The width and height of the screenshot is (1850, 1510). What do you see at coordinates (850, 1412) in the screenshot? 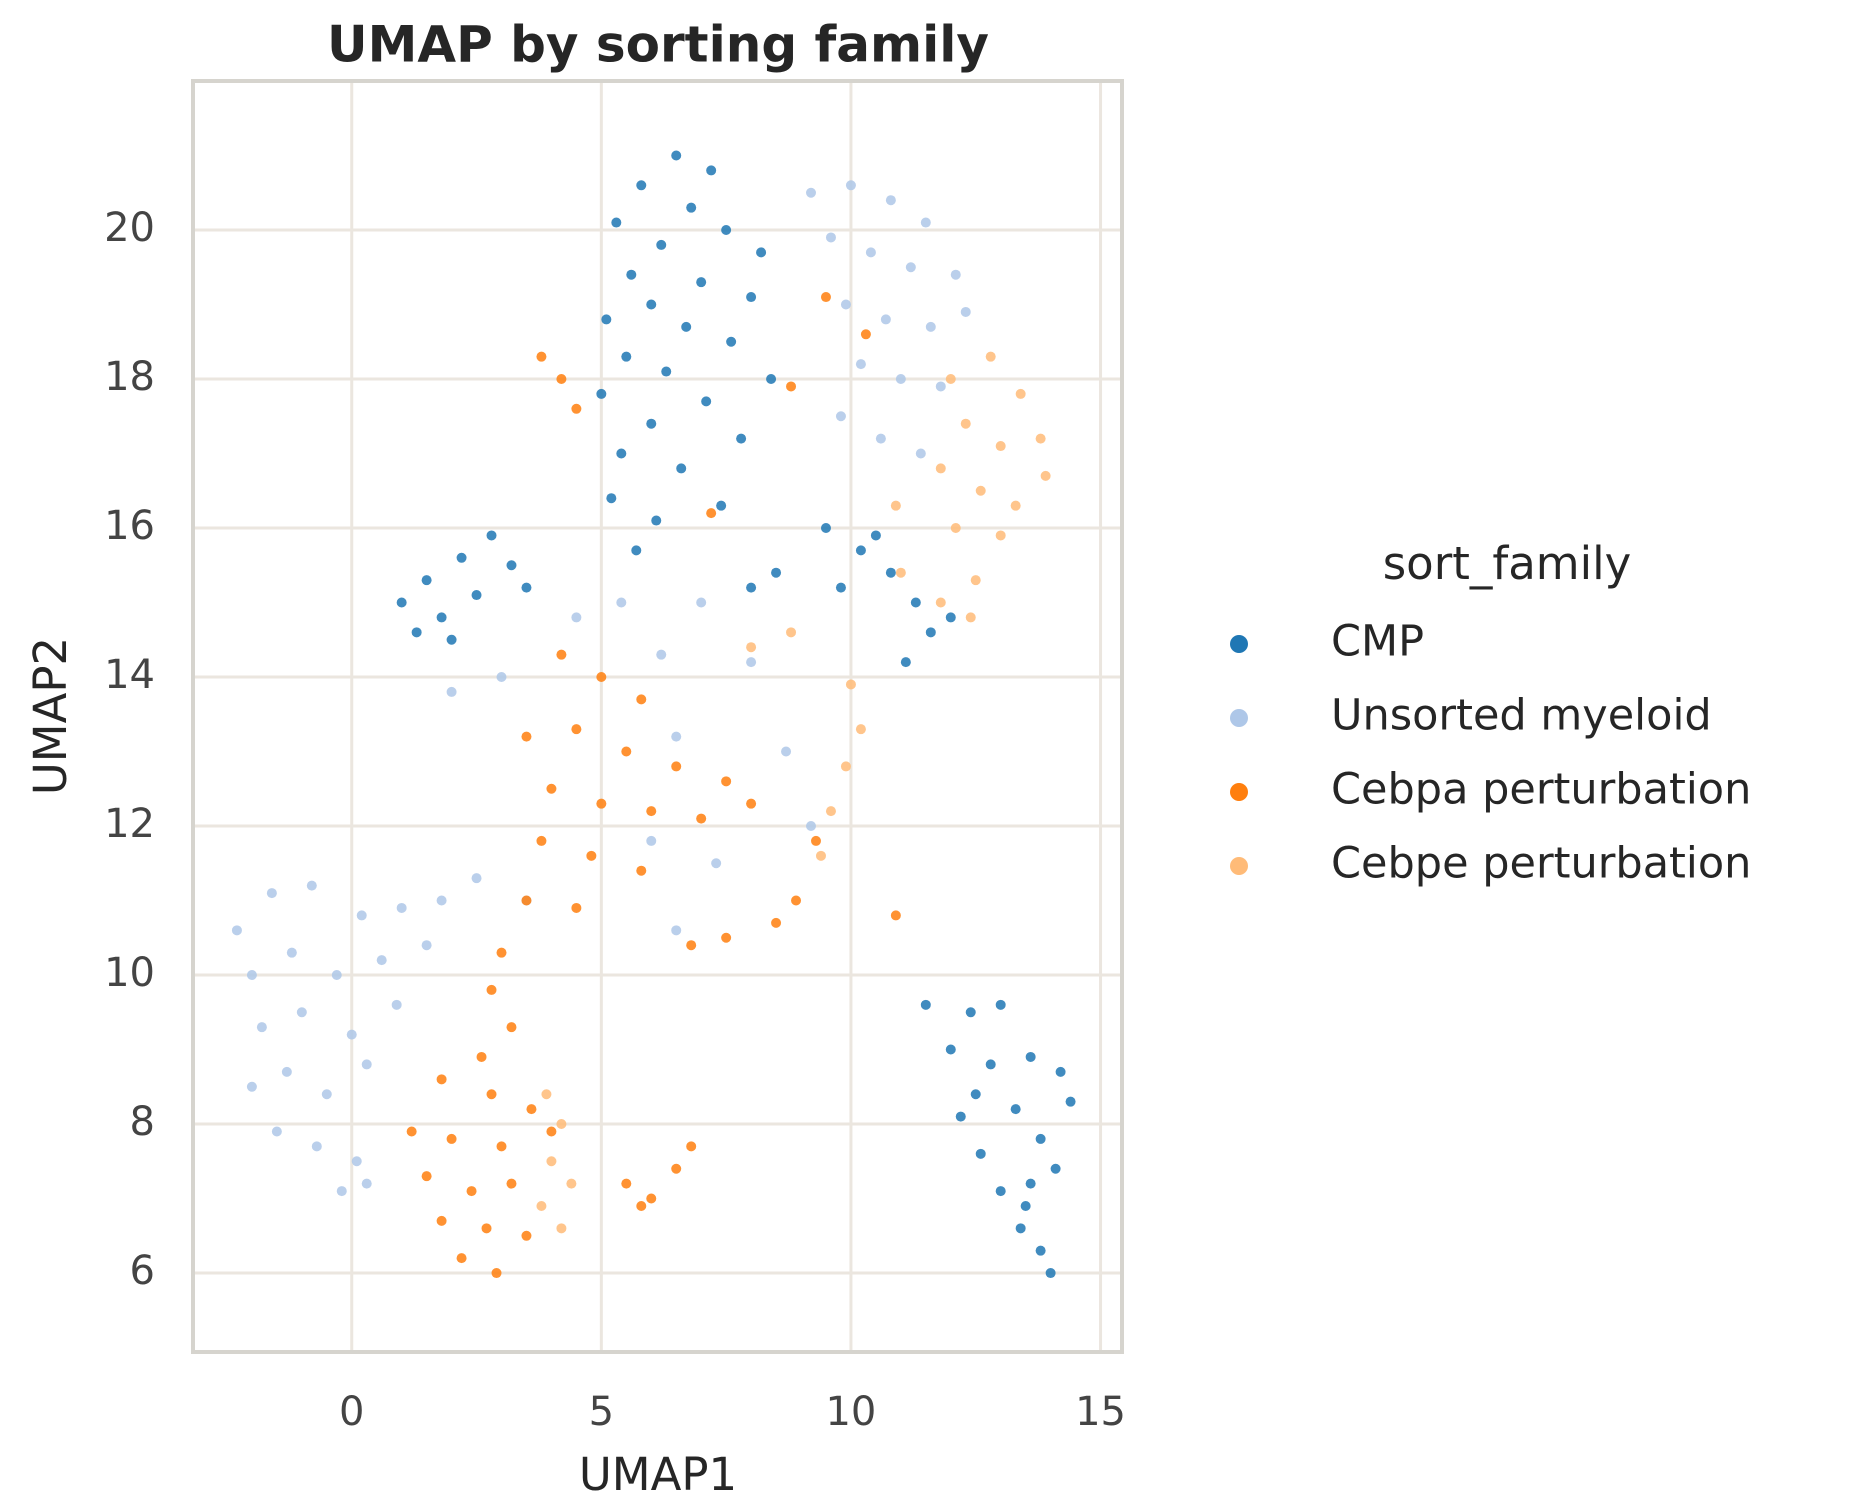
I see `x-tick-label: 10` at bounding box center [850, 1412].